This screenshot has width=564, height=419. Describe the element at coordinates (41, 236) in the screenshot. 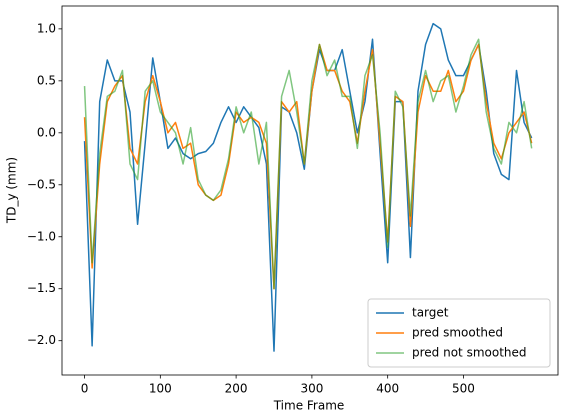

I see `y-tick-label: −1.0` at that location.